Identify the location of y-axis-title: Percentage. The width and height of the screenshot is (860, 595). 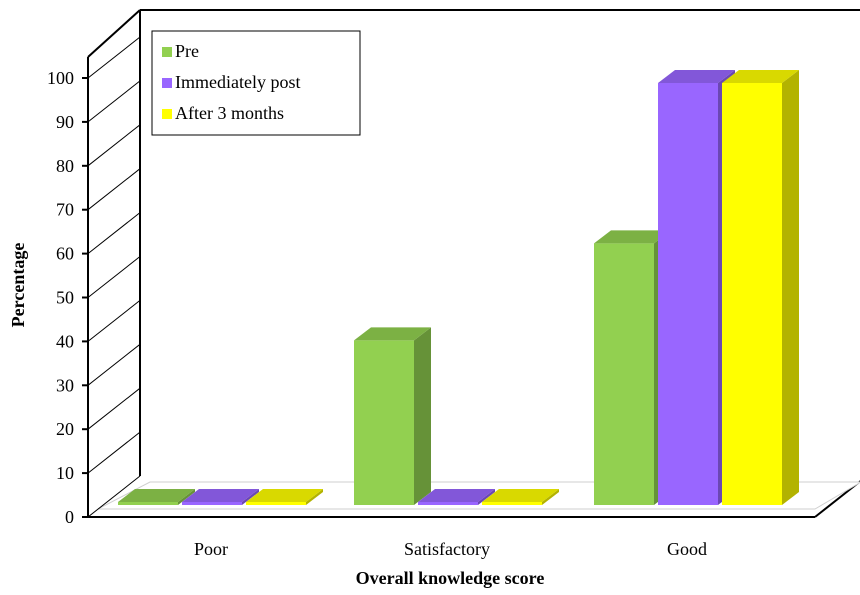
(18, 285).